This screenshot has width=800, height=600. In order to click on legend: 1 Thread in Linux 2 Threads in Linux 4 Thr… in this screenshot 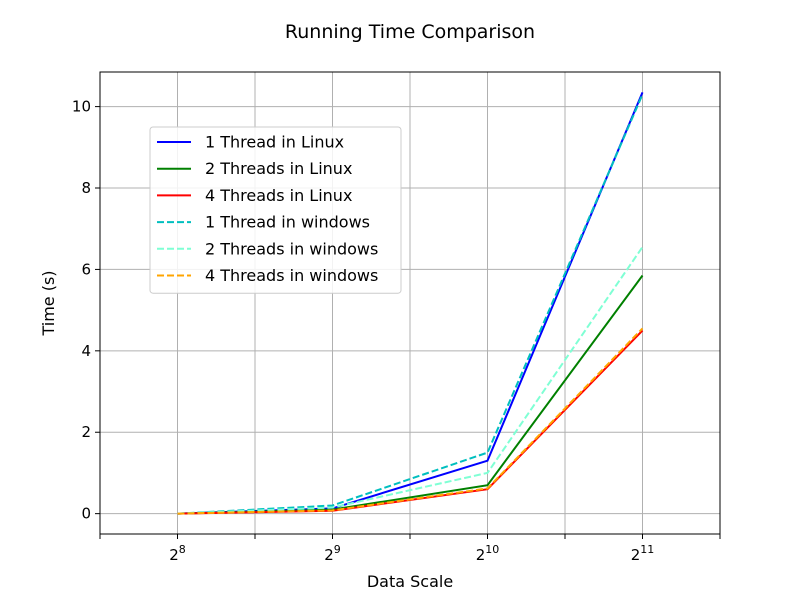, I will do `click(275, 210)`.